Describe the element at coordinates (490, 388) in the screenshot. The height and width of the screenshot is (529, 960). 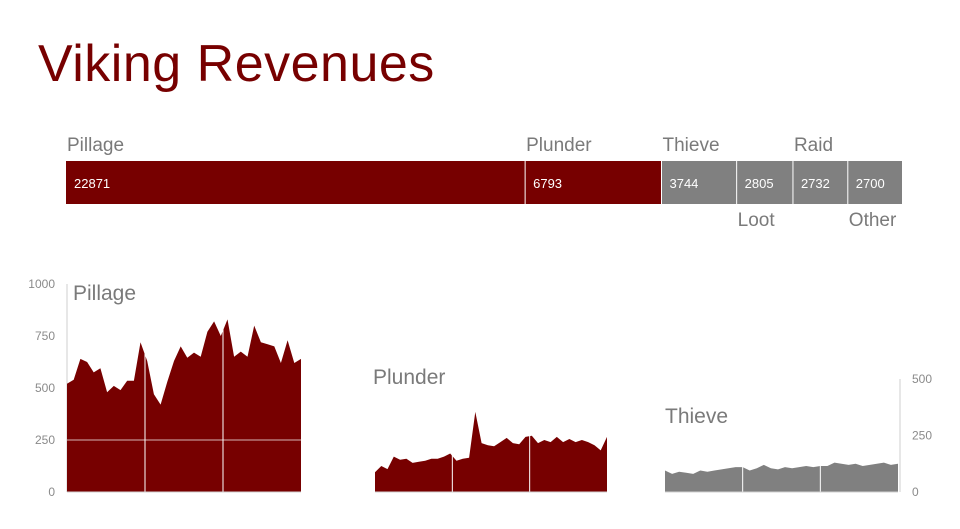
I see `area-chart-plunder: Plunder` at that location.